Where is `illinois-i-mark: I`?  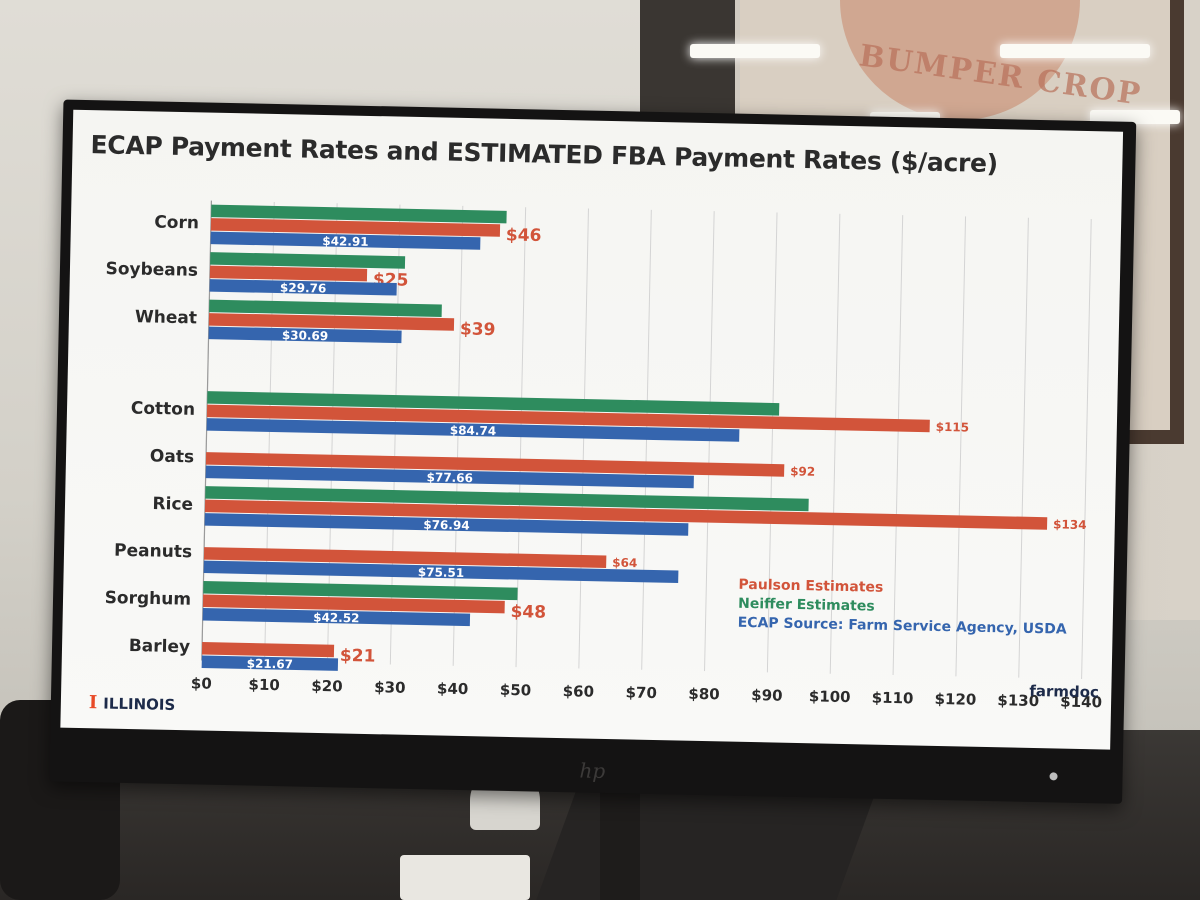
illinois-i-mark: I is located at coordinates (93, 703).